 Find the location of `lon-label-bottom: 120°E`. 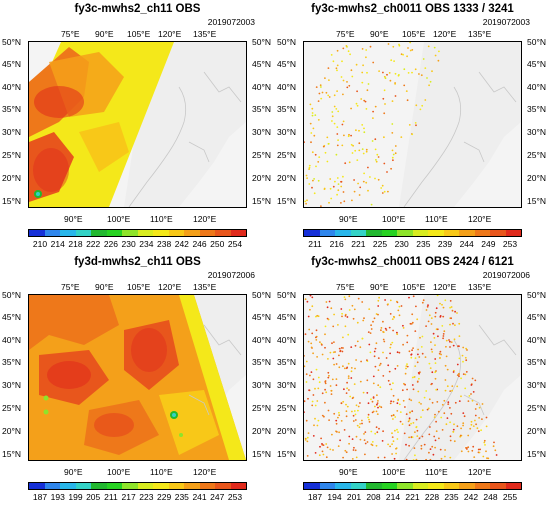

lon-label-bottom: 120°E is located at coordinates (480, 472).